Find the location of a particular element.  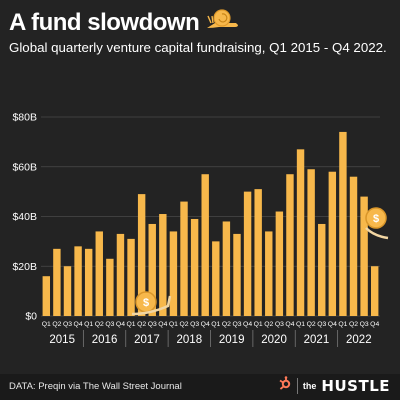

x-axis-year-labels: 2015 2016 2017 2018 2019 2020 2021 2022 is located at coordinates (210, 338).